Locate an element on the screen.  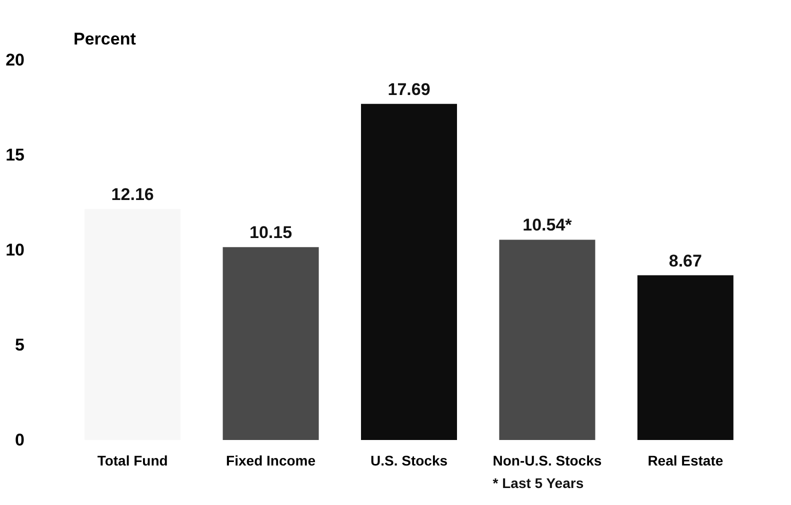
x-tick-label: Real Estate is located at coordinates (686, 460).